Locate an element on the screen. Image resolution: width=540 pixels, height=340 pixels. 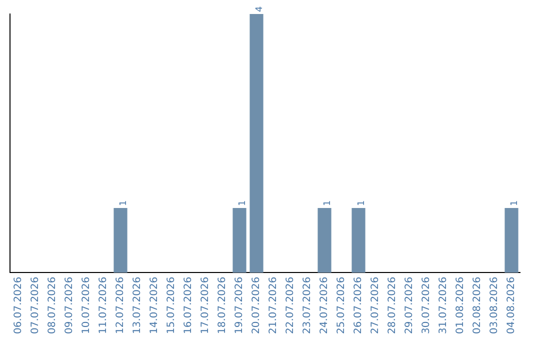
x-tick-label: 26.07.2026 is located at coordinates (358, 305).